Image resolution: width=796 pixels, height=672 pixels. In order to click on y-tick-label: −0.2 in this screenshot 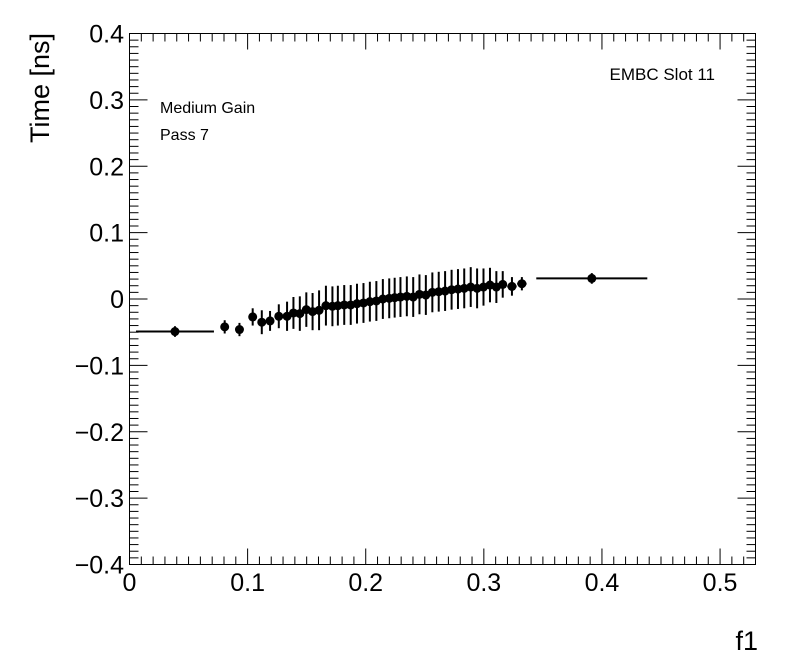, I will do `click(99, 433)`.